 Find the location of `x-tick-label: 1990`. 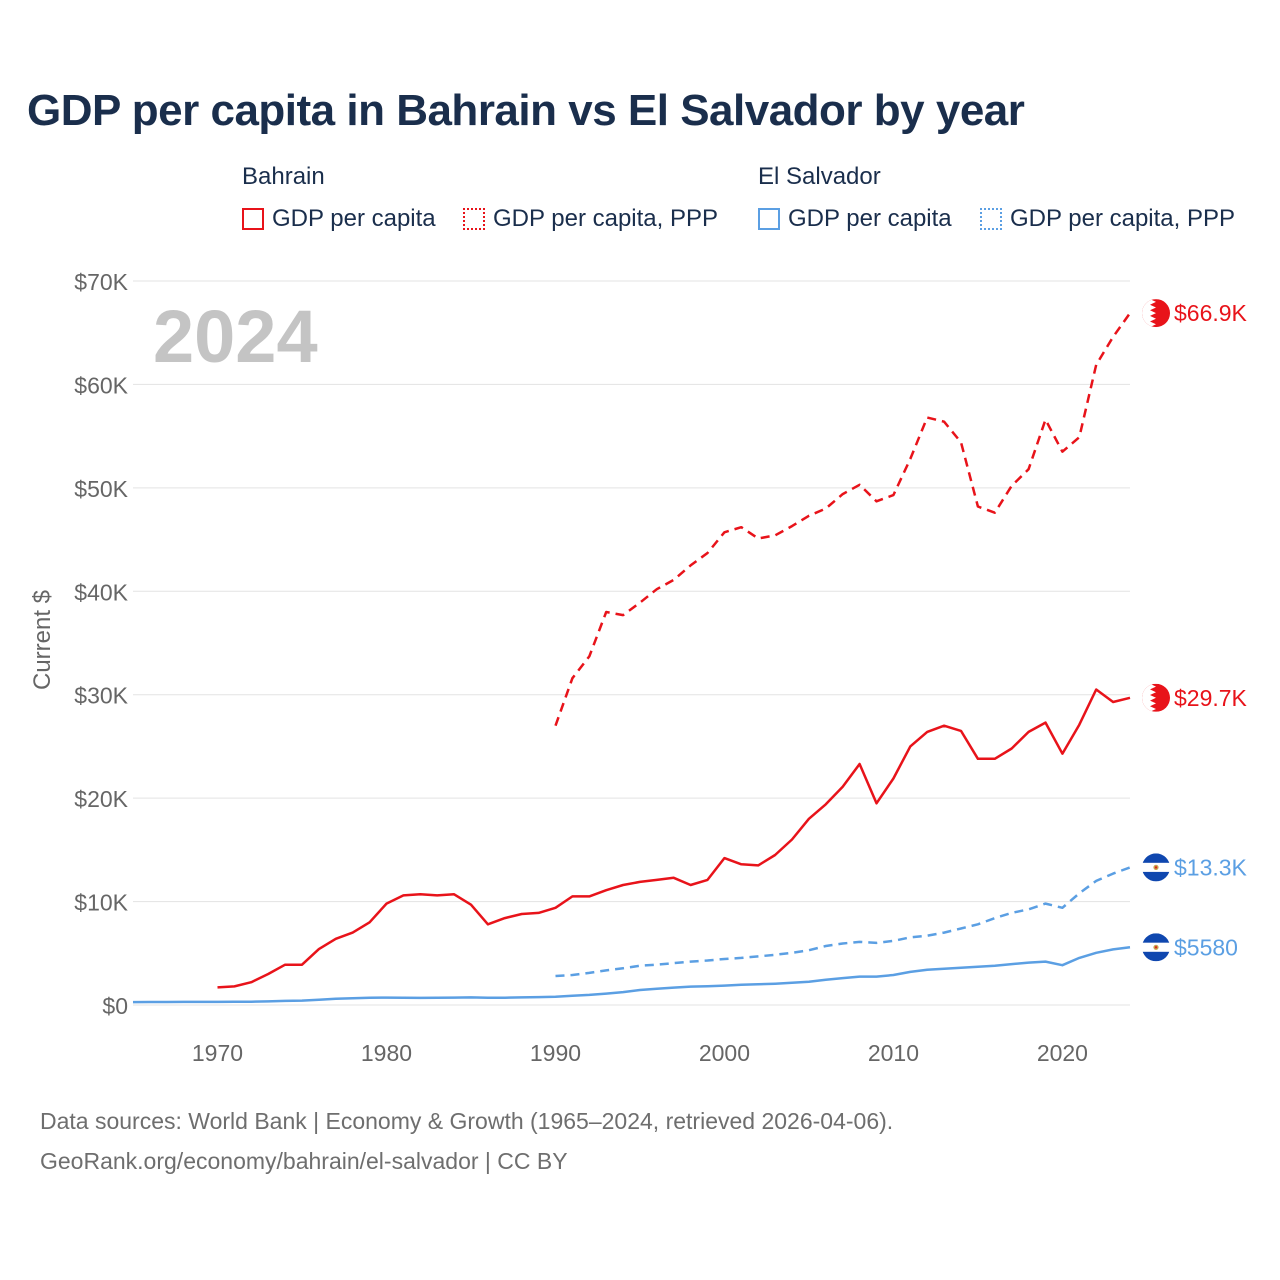

x-tick-label: 1990 is located at coordinates (555, 1053).